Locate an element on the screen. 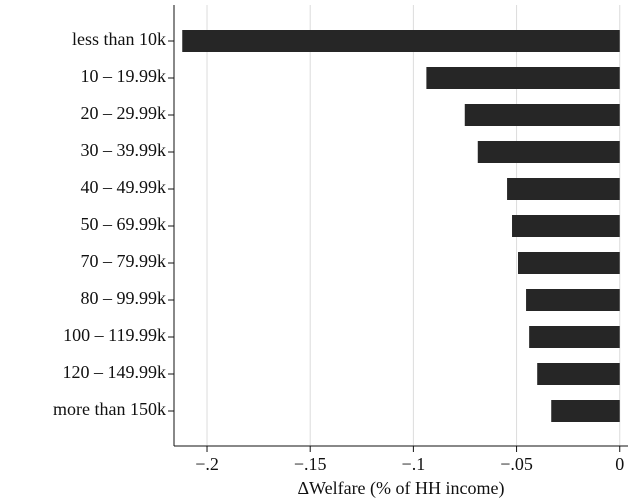  x-tick-label: 0 is located at coordinates (619, 464).